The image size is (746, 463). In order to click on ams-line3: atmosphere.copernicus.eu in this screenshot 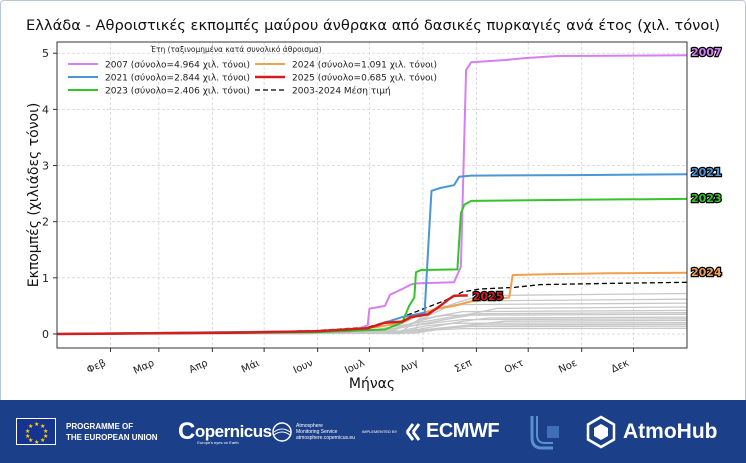, I will do `click(325, 437)`.